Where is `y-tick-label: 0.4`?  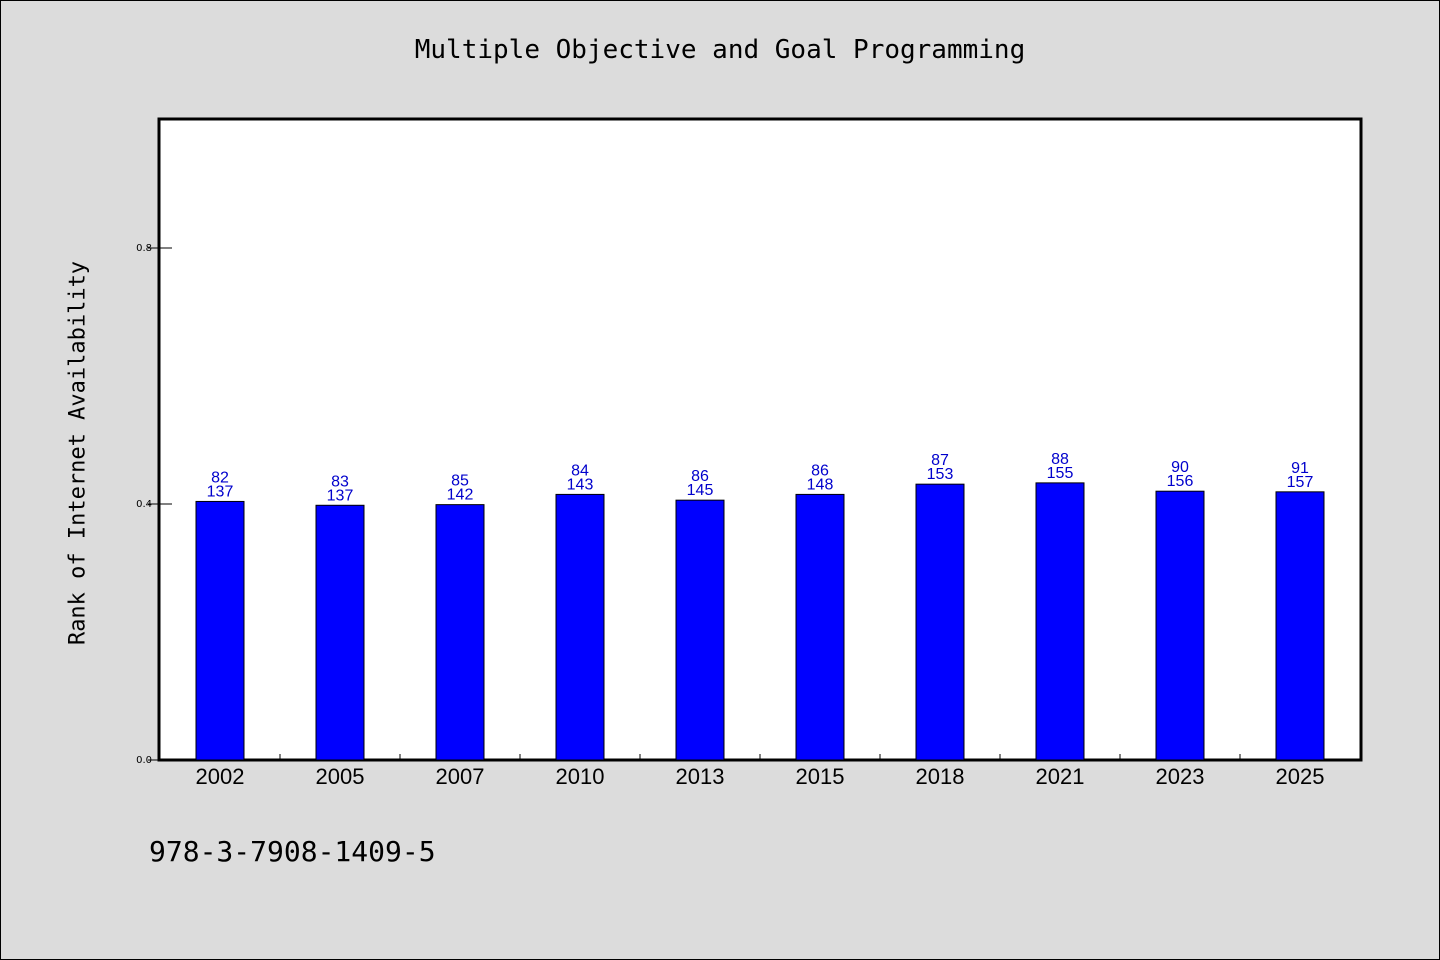 y-tick-label: 0.4 is located at coordinates (144, 504).